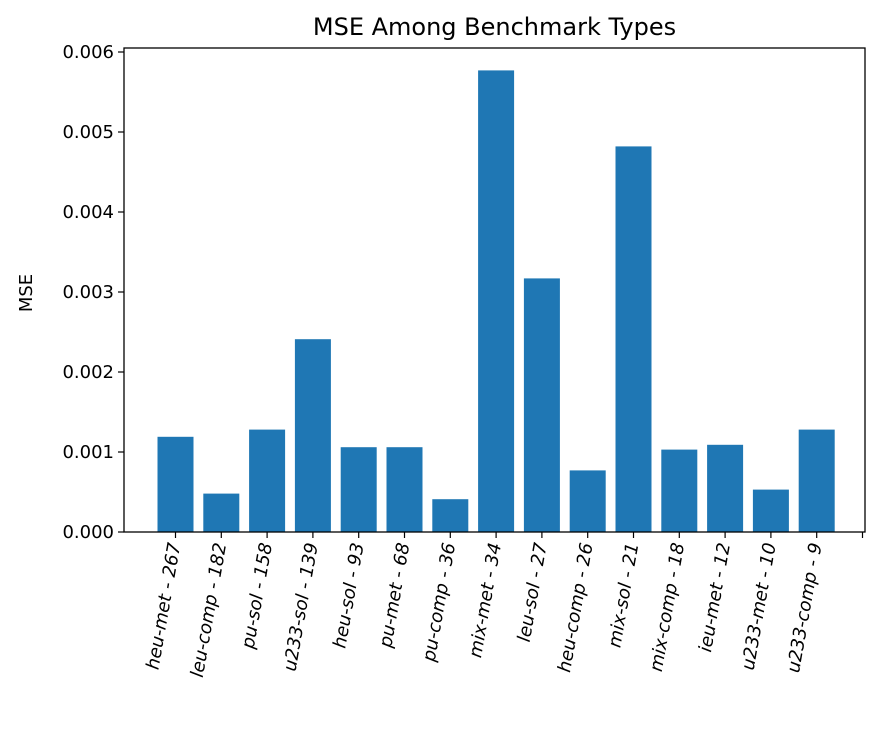  What do you see at coordinates (88, 452) in the screenshot?
I see `y-tick-label: 0.001` at bounding box center [88, 452].